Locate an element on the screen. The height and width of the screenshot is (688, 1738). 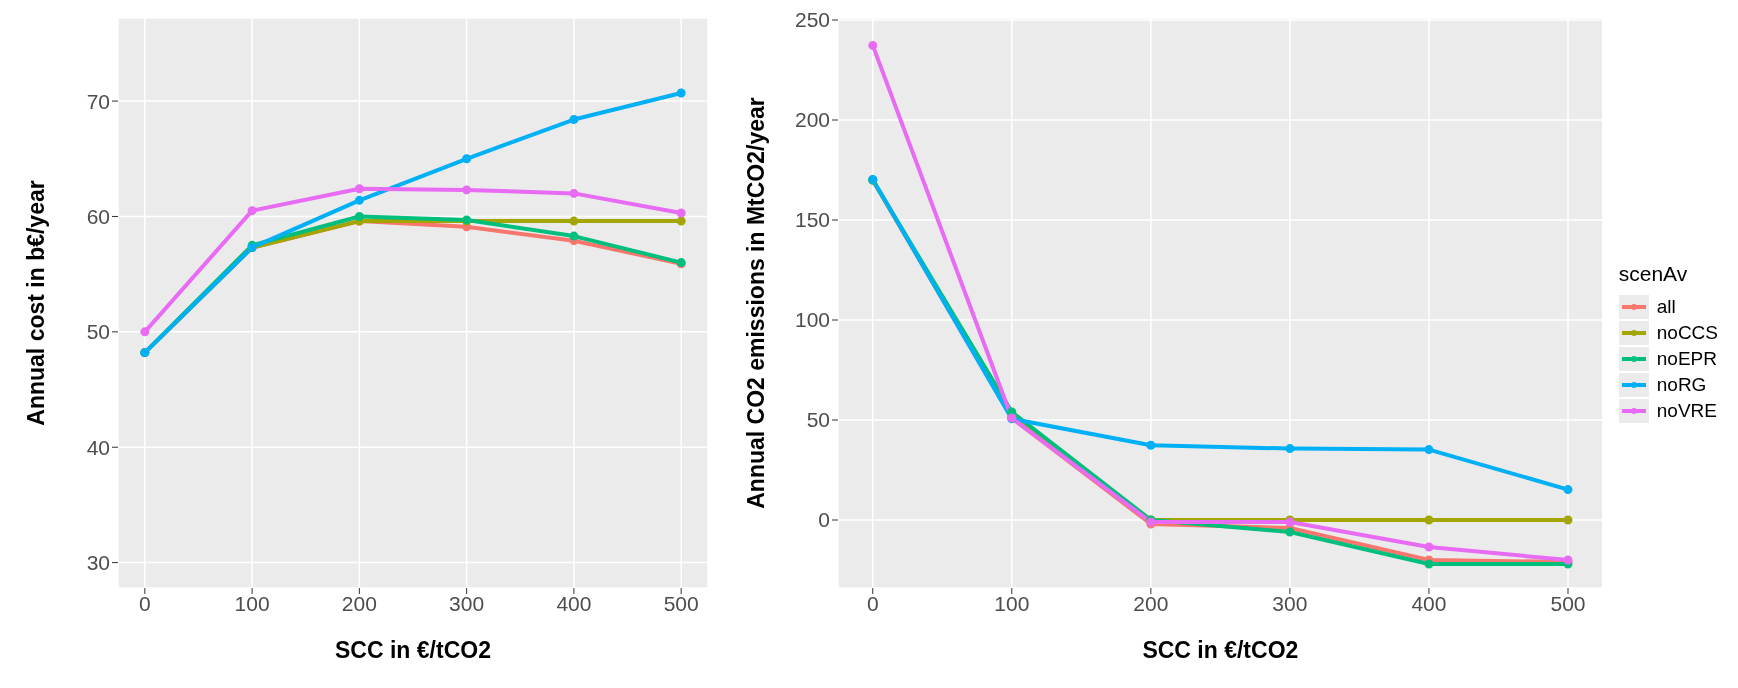
legend-label: noCCS is located at coordinates (1687, 333).